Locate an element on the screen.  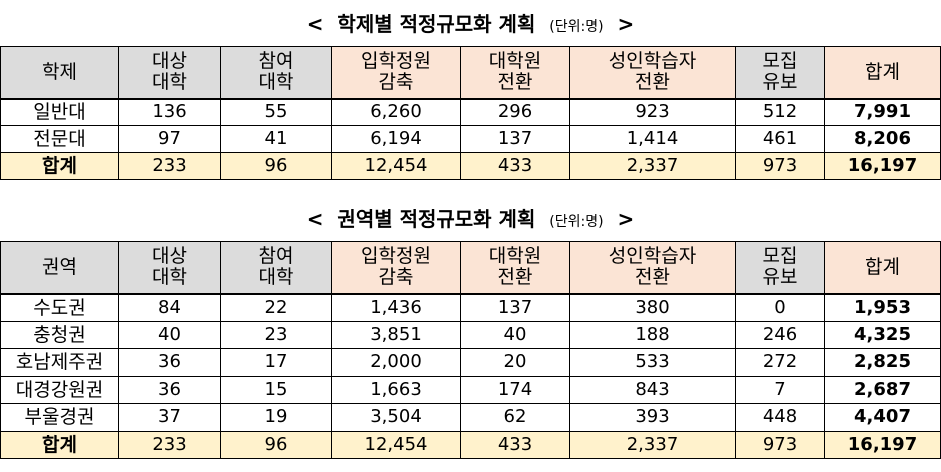
participating-universities-cell: 96 is located at coordinates (276, 444).